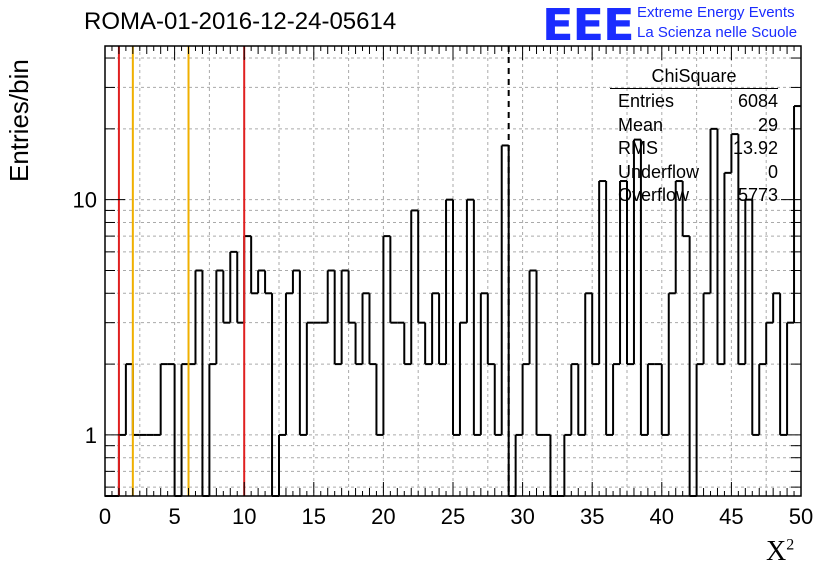 The width and height of the screenshot is (836, 572). What do you see at coordinates (91, 435) in the screenshot?
I see `y-tick-label: 1` at bounding box center [91, 435].